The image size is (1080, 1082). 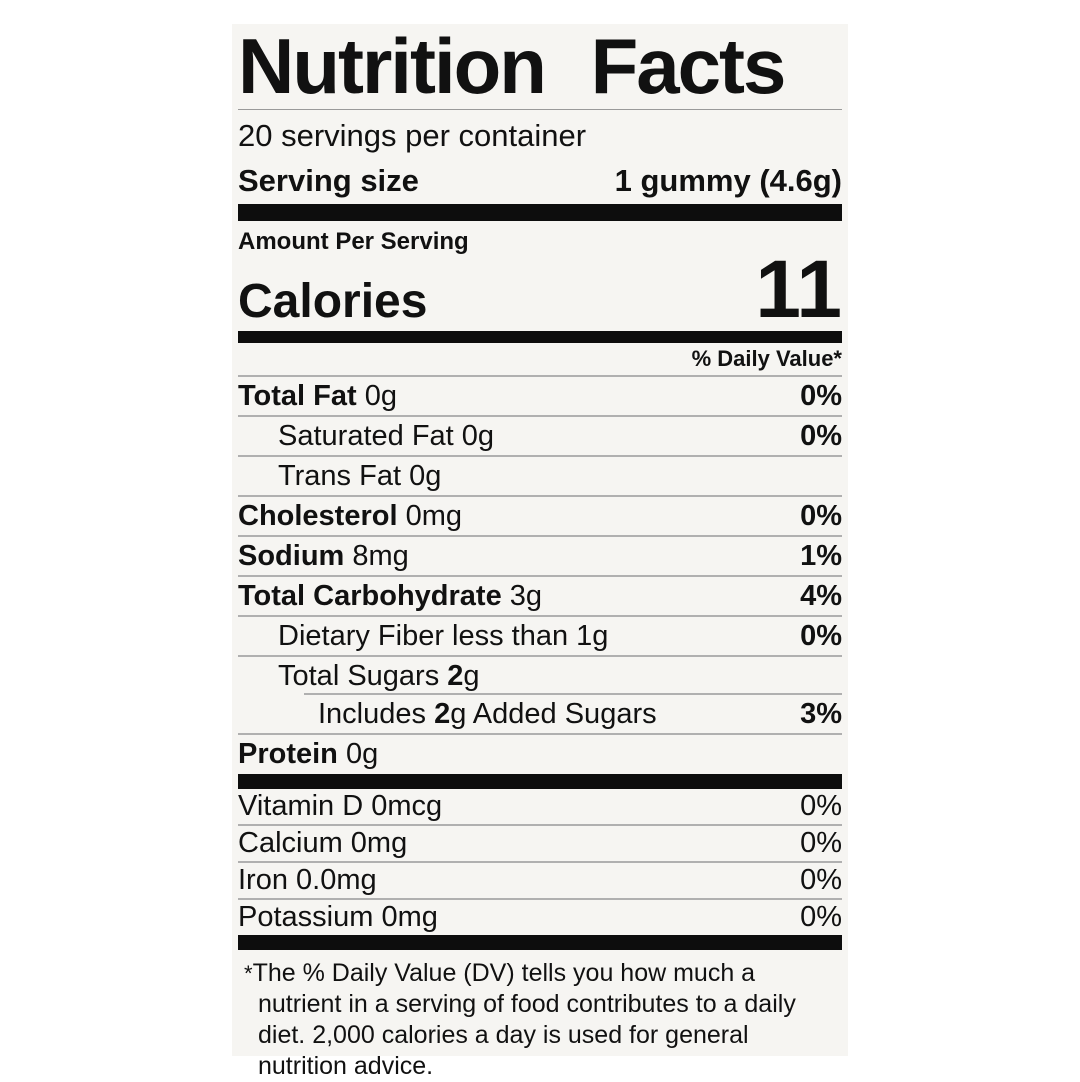 What do you see at coordinates (390, 596) in the screenshot?
I see `nutrient-name: Total Carbohydrate 3g` at bounding box center [390, 596].